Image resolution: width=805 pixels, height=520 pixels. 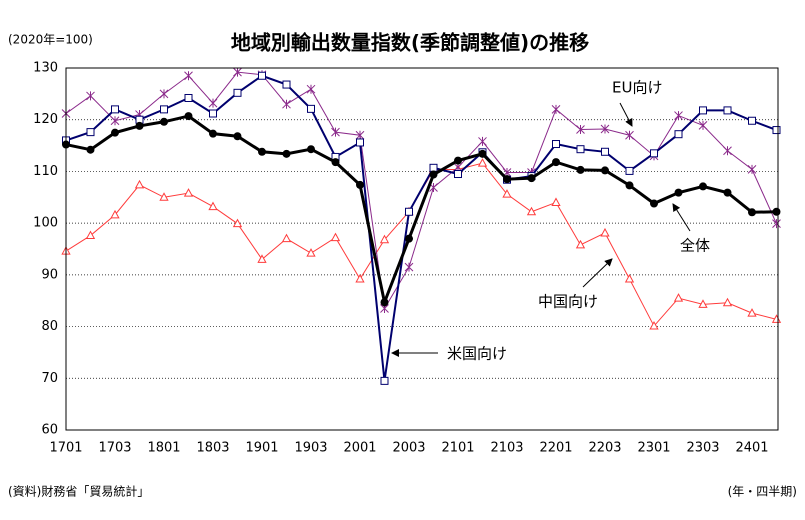 I want to click on annotation: EU向け, so click(x=637, y=88).